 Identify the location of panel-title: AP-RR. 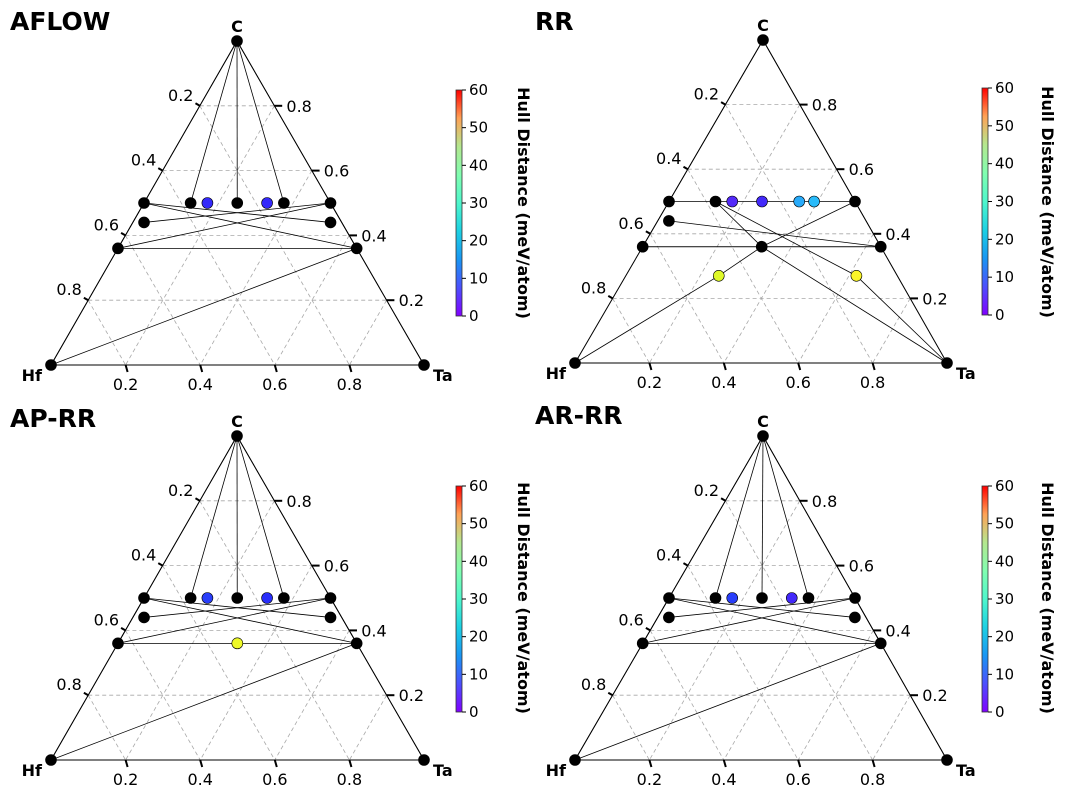
(53, 418).